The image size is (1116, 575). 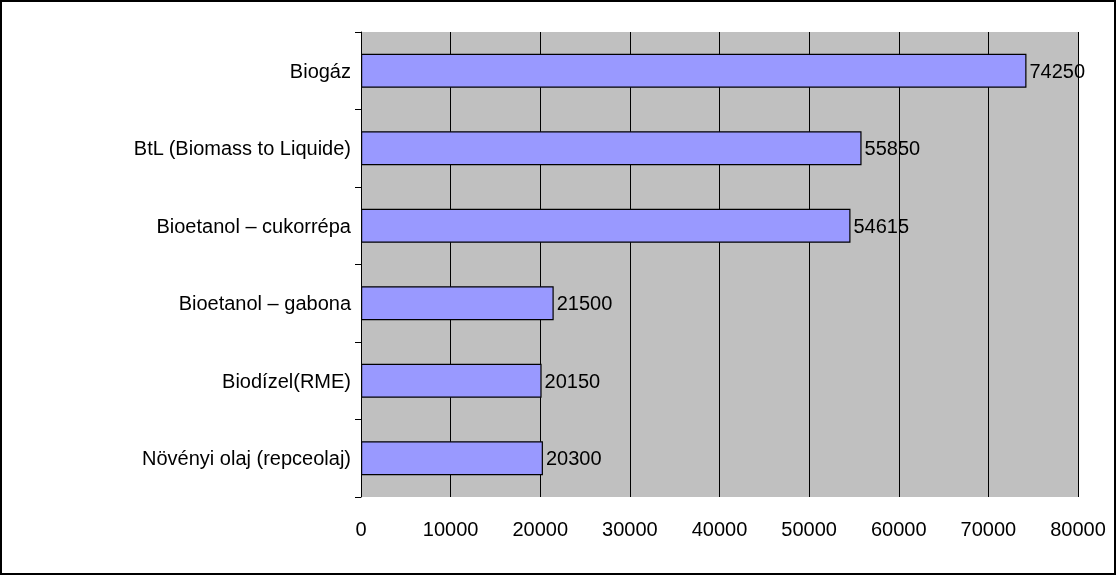 What do you see at coordinates (809, 529) in the screenshot?
I see `x-tick-label: 50000` at bounding box center [809, 529].